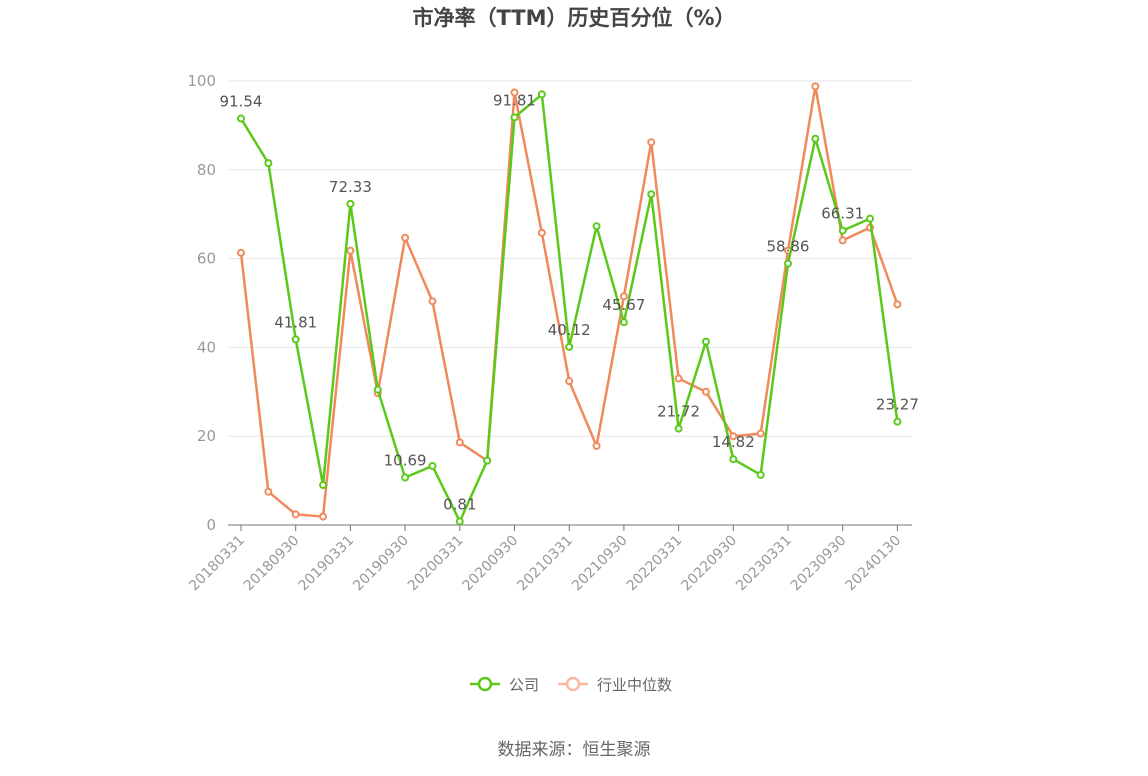 The width and height of the screenshot is (1148, 776). What do you see at coordinates (897, 405) in the screenshot?
I see `data-label: 23.27` at bounding box center [897, 405].